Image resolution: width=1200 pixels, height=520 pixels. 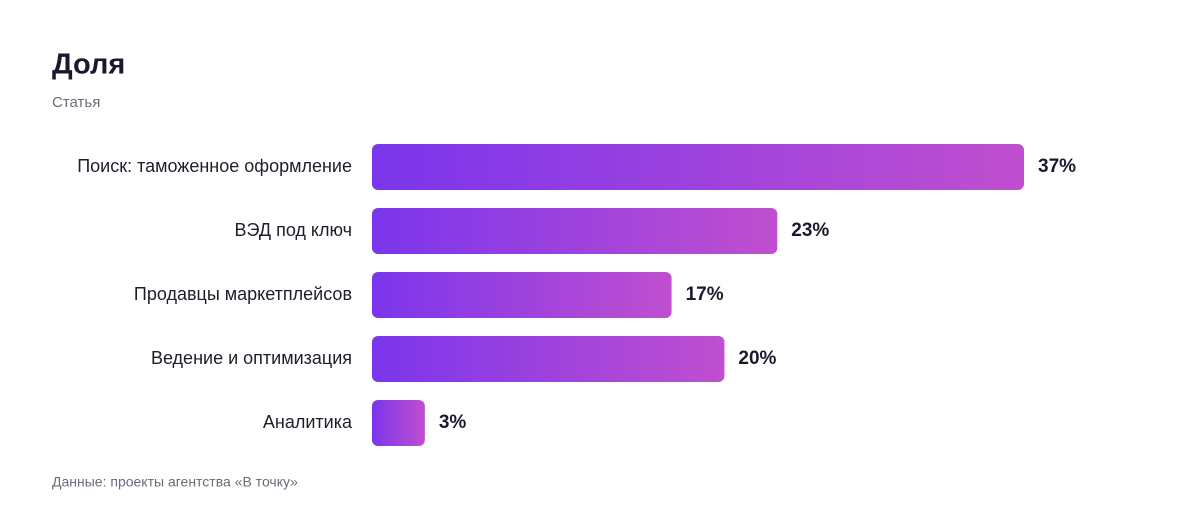 I want to click on category-label: Ведение и оптимизация, so click(x=251, y=358).